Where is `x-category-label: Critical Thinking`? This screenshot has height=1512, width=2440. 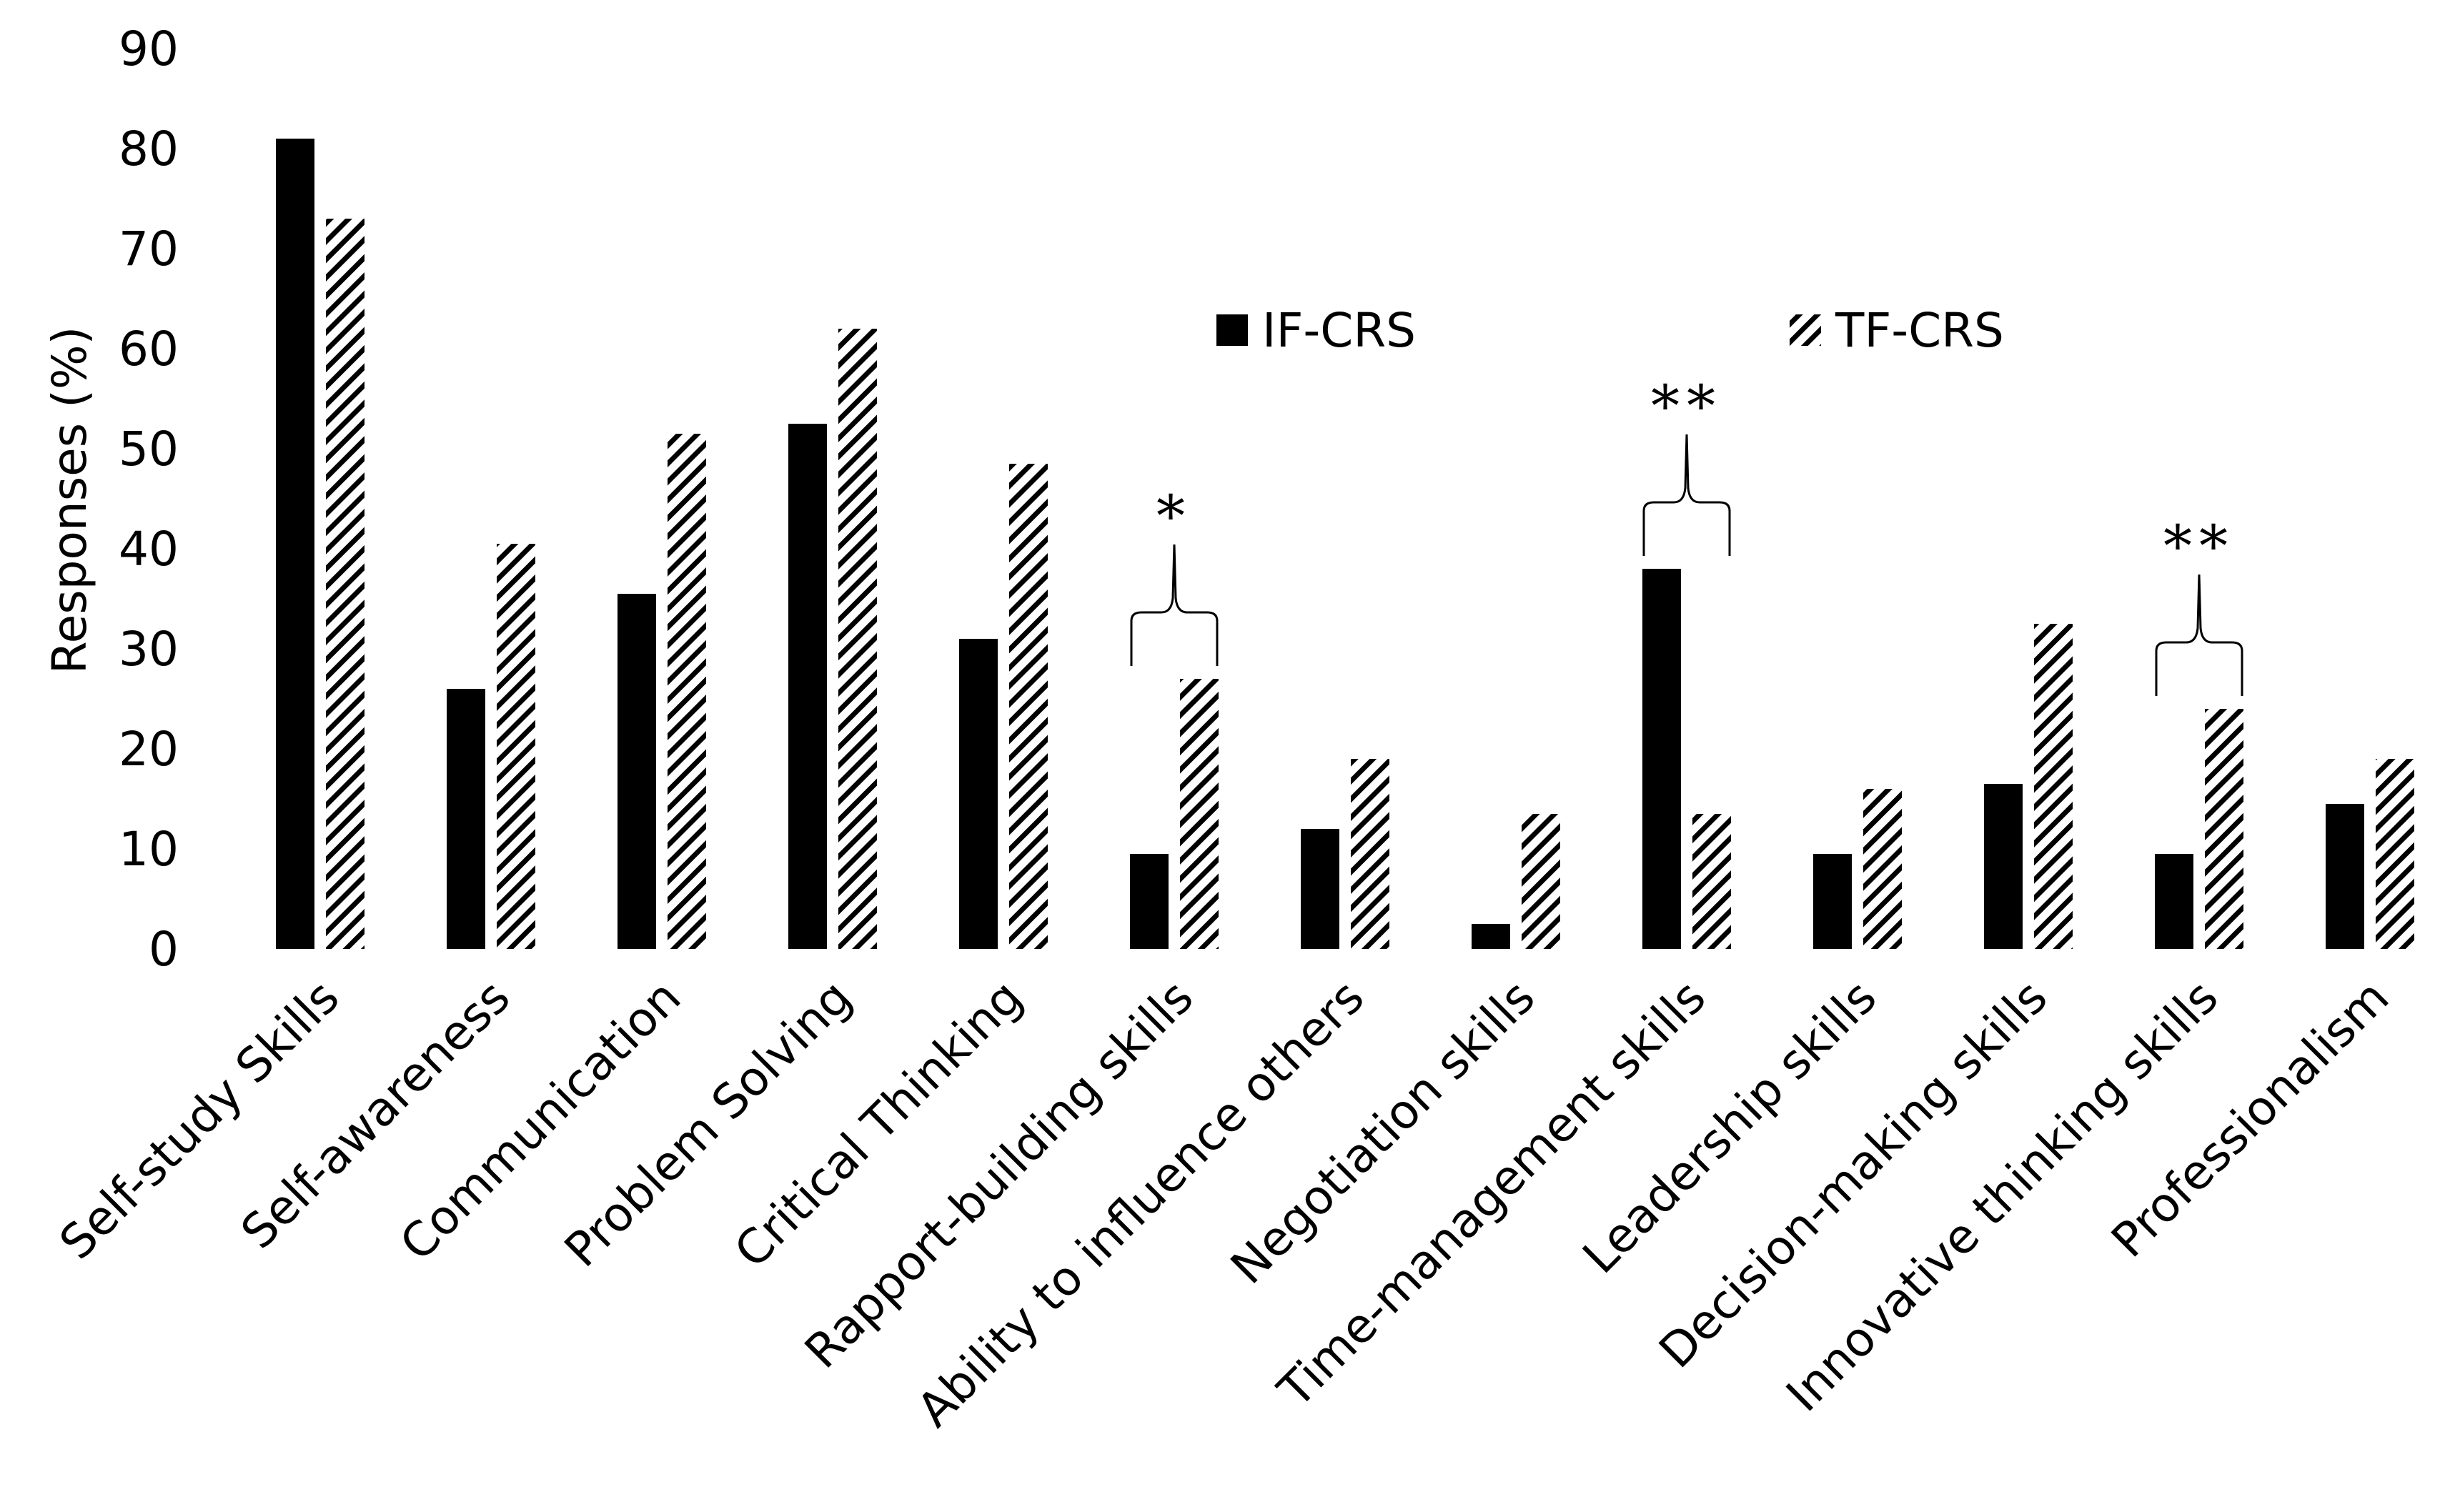 x-category-label: Critical Thinking is located at coordinates (878, 1124).